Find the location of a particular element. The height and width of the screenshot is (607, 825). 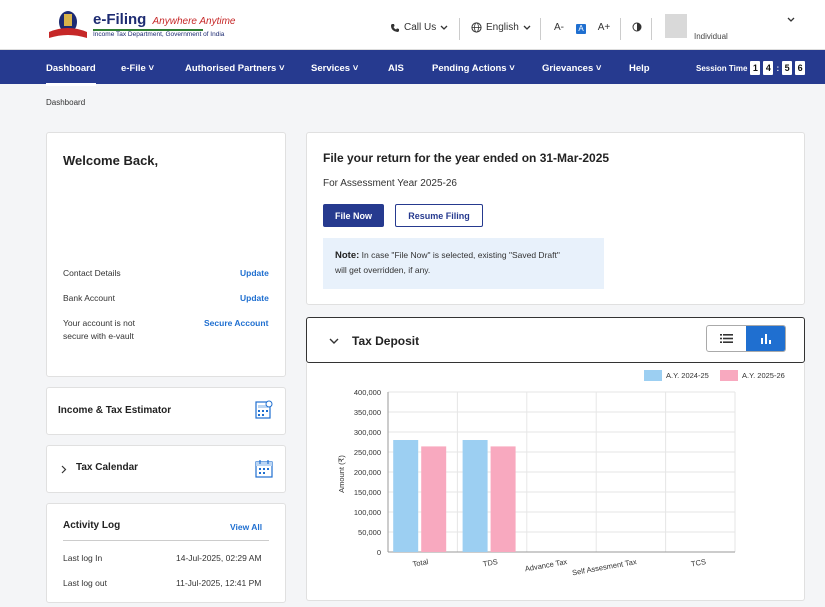

logo-tagline: Anywhere Anytime is located at coordinates (194, 21).